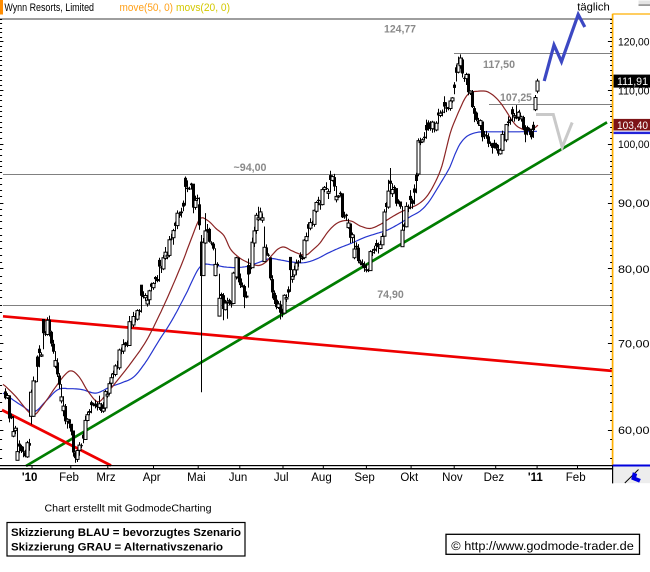  What do you see at coordinates (499, 65) in the screenshot?
I see `svg-text: 117,50` at bounding box center [499, 65].